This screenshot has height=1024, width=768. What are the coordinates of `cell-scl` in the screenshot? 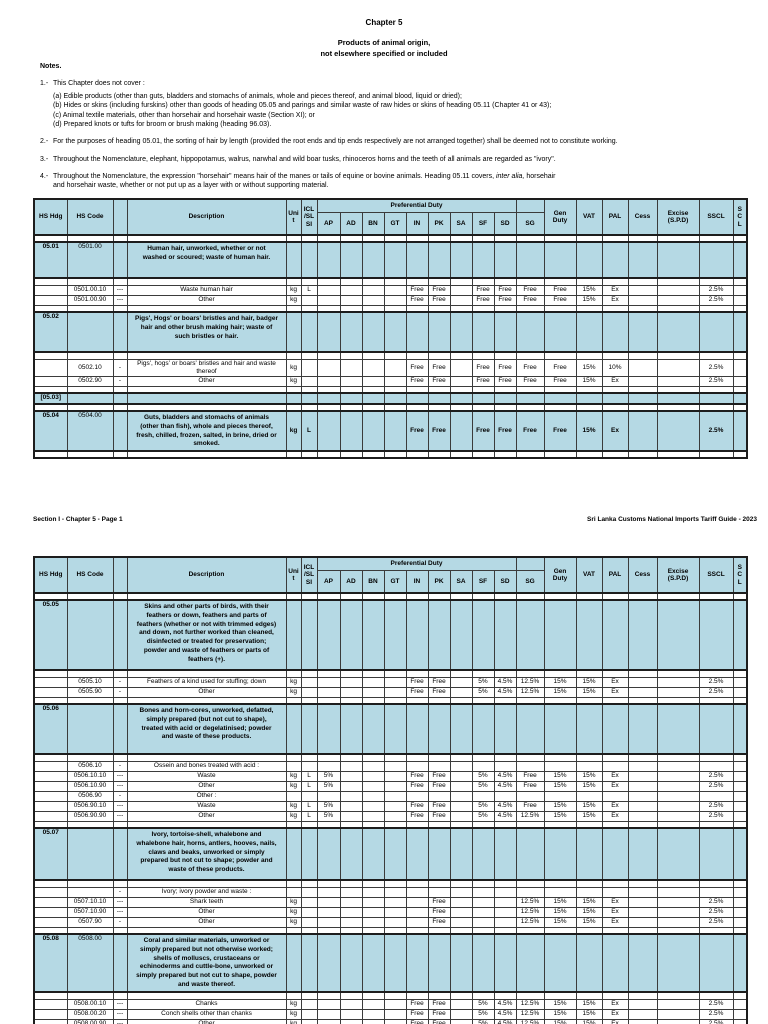 It's located at (740, 700).